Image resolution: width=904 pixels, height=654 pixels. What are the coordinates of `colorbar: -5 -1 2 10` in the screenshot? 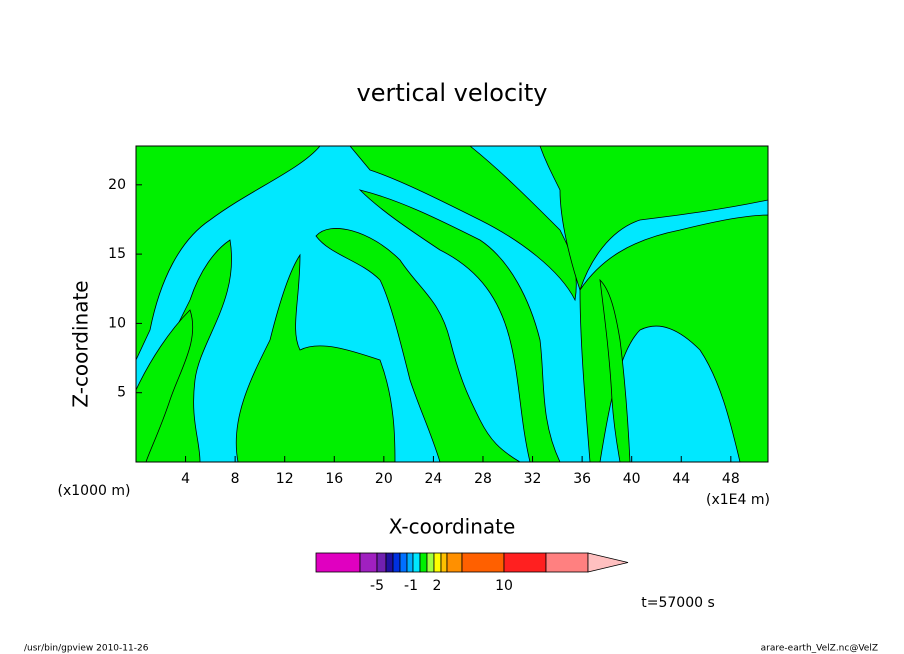 It's located at (472, 573).